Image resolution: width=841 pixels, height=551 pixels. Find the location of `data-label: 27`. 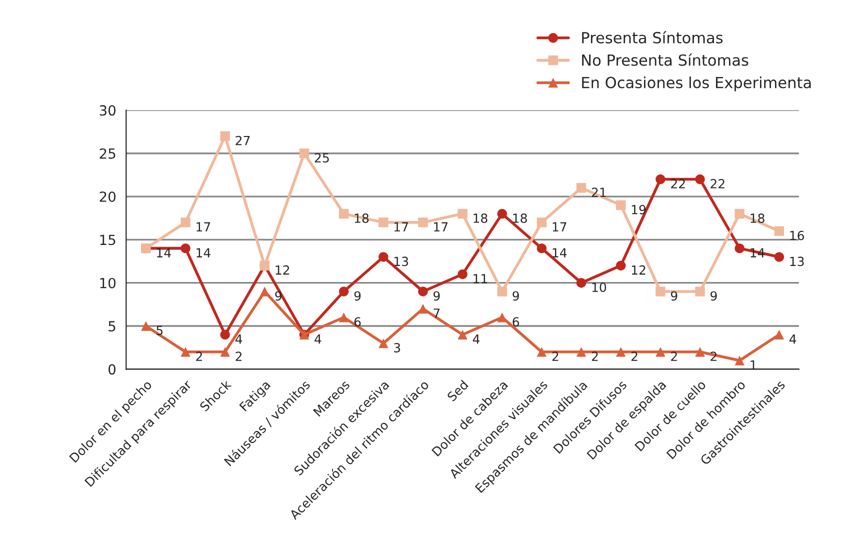

data-label: 27 is located at coordinates (243, 141).